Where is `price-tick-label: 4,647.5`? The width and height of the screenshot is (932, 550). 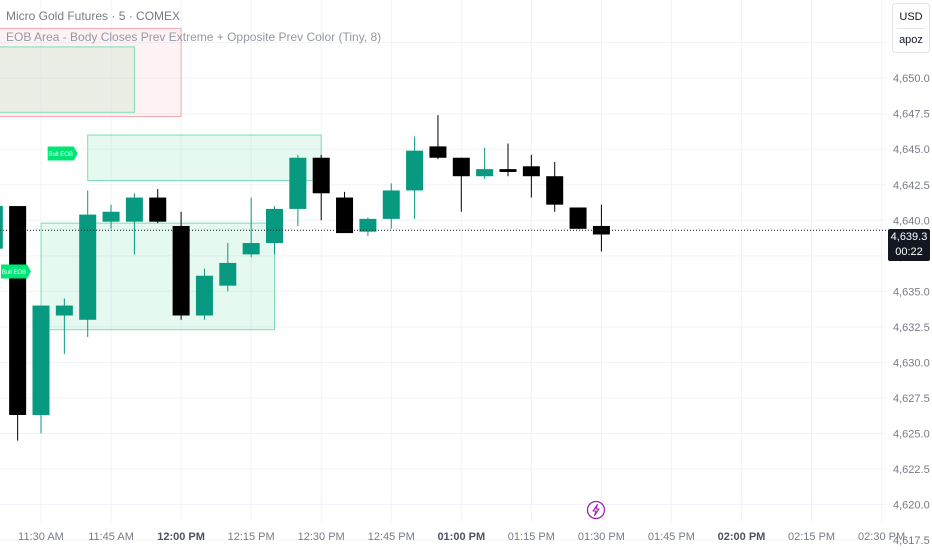
price-tick-label: 4,647.5 is located at coordinates (911, 115).